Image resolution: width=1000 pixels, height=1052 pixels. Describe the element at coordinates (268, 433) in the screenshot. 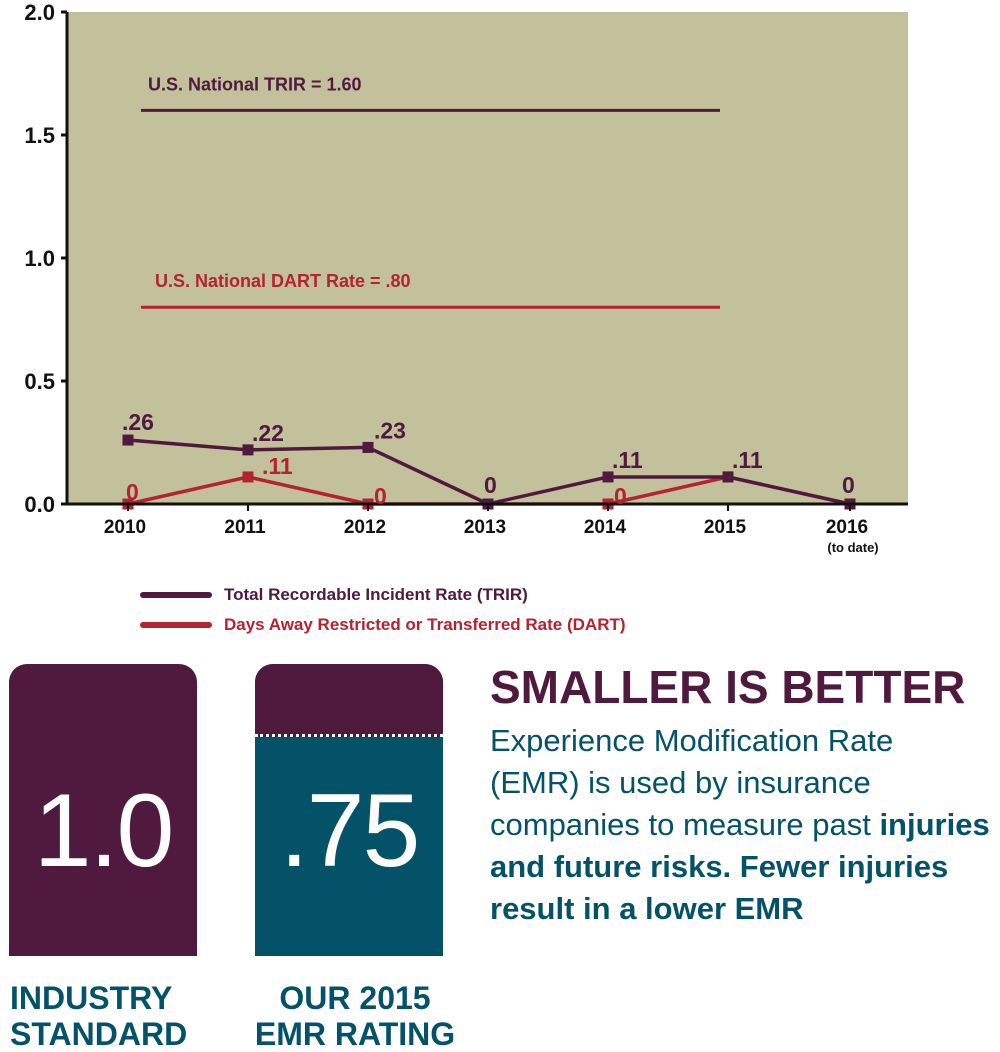

I see `trir-label-1: .22` at that location.